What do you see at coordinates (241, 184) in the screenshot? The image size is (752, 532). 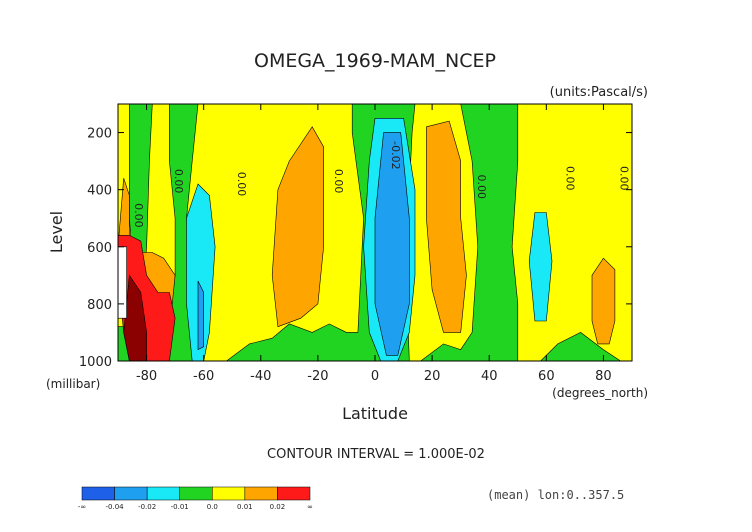 I see `contour-label-2: 0.00` at bounding box center [241, 184].